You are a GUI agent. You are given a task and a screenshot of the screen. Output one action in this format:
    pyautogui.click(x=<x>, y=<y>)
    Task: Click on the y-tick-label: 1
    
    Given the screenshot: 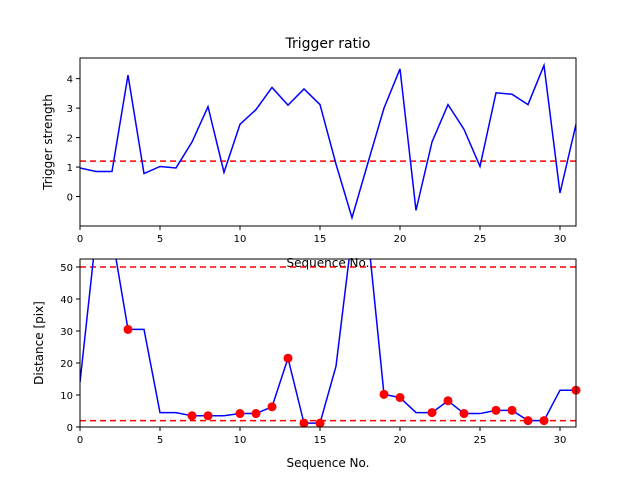 What is the action you would take?
    pyautogui.click(x=70, y=168)
    